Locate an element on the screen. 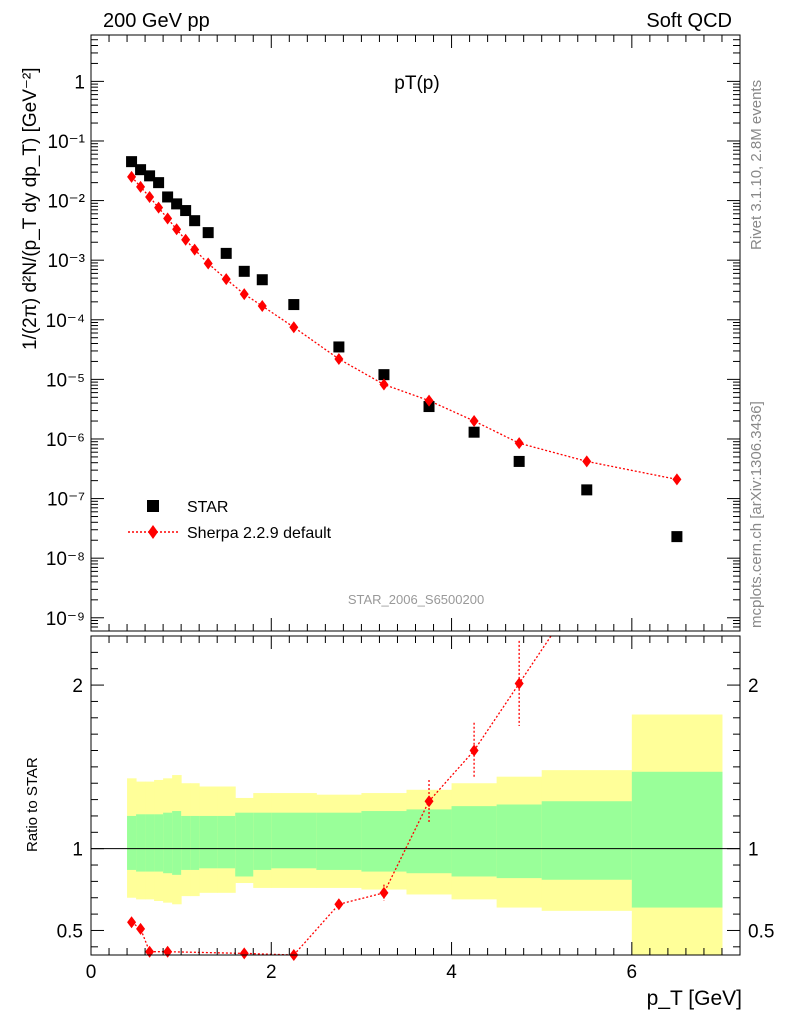  ratio-y-tick-label-right: 0.5 is located at coordinates (761, 931).